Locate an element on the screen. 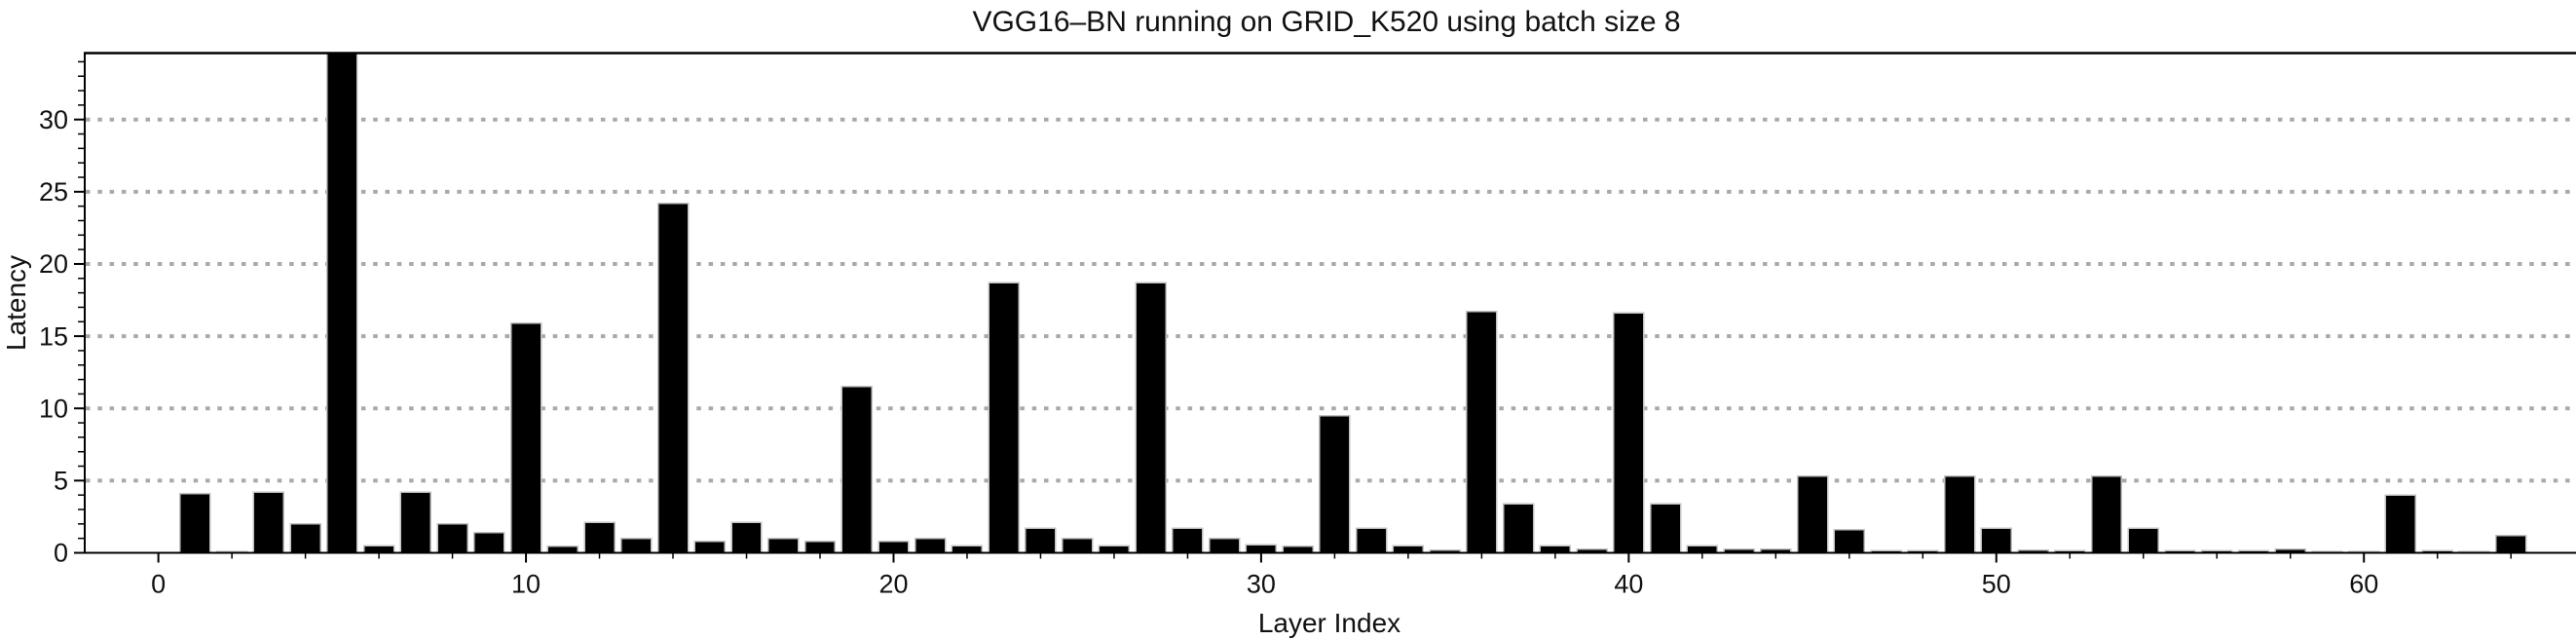 The width and height of the screenshot is (2576, 640). y-tick-label: 20 is located at coordinates (53, 264).